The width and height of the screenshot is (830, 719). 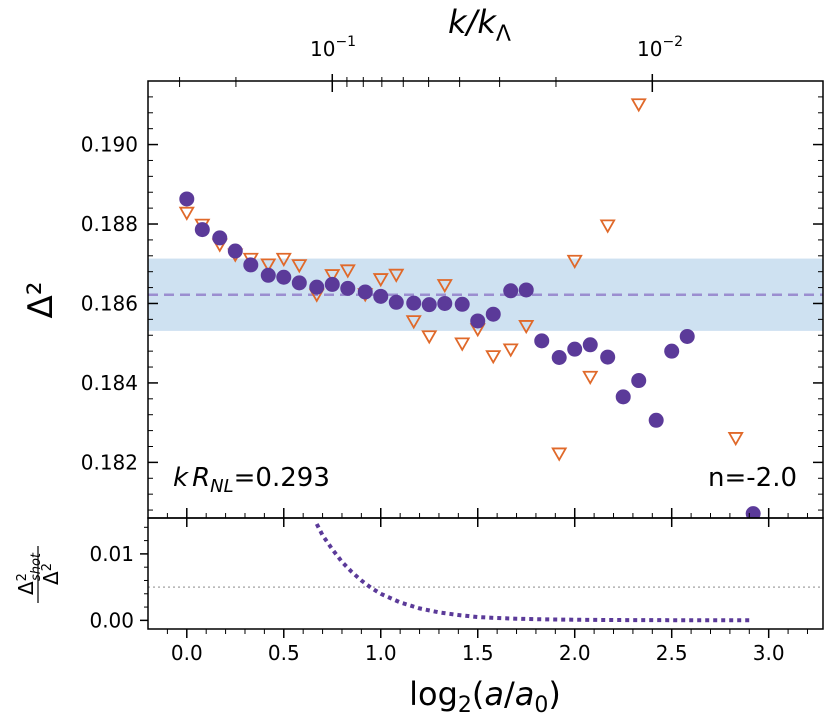 What do you see at coordinates (534, 573) in the screenshot?
I see `shot-ratio-line` at bounding box center [534, 573].